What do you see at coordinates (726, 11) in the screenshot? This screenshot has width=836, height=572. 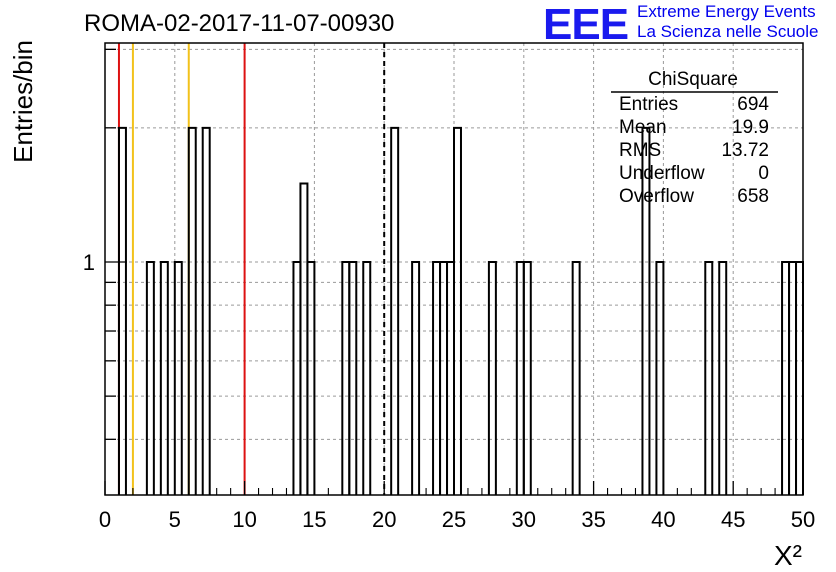 I see `logo-line-1: Extreme Energy Events` at bounding box center [726, 11].